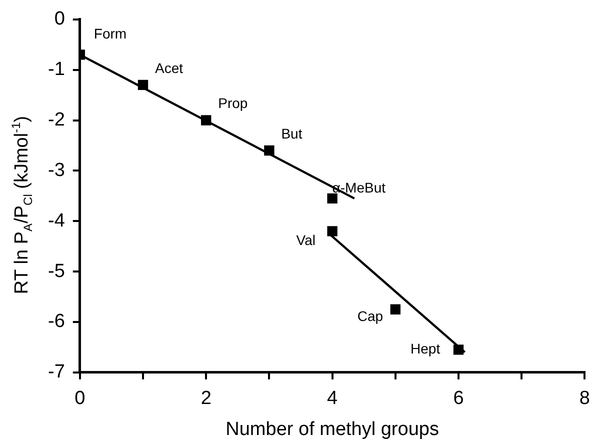 The width and height of the screenshot is (598, 445). Describe the element at coordinates (458, 399) in the screenshot. I see `x-tick-label: 6` at that location.